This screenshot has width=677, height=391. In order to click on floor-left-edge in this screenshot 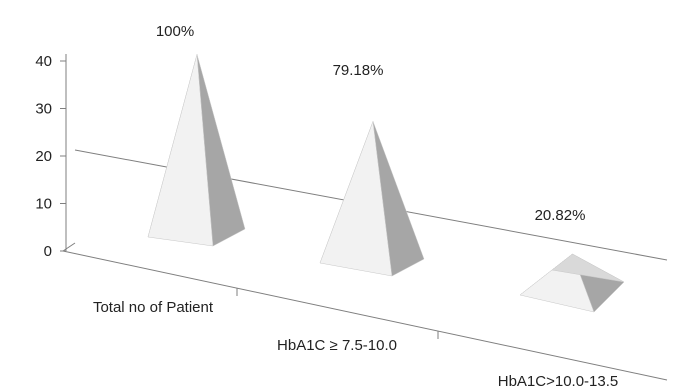, I will do `click(69, 247)`.